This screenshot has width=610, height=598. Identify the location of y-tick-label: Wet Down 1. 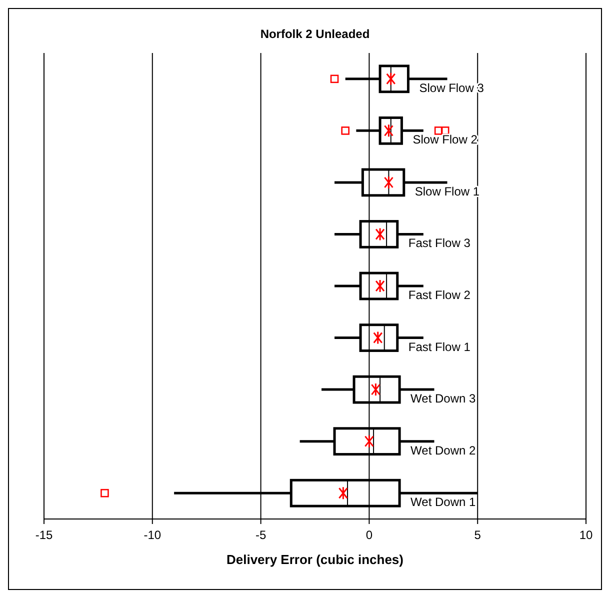
(443, 502).